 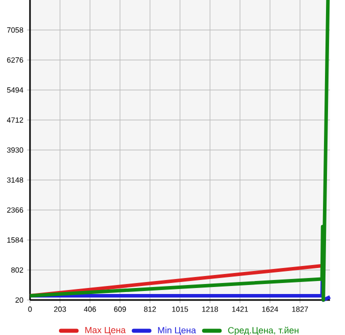 I want to click on legend-label: Min Цена, so click(x=177, y=330).